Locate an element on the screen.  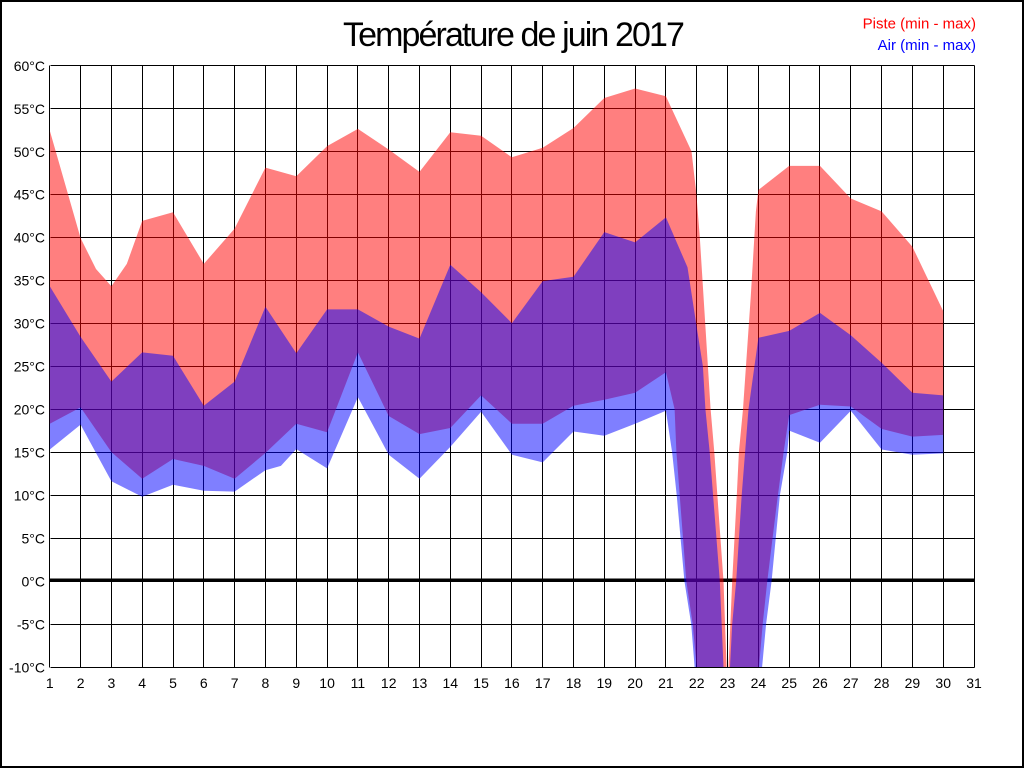
svg-text: 17 is located at coordinates (543, 683).